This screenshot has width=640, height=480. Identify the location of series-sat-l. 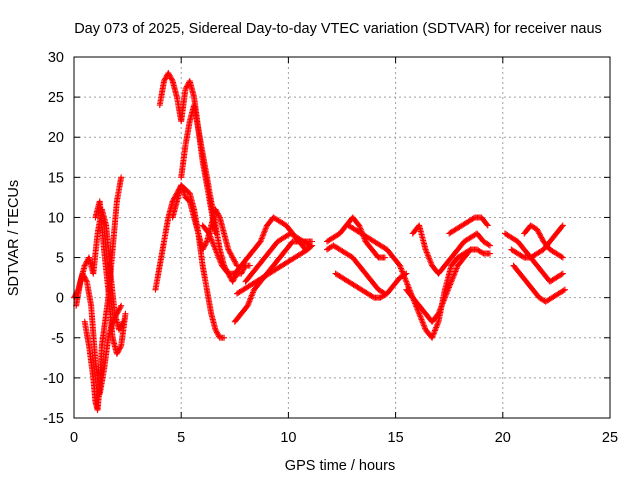
(277, 257).